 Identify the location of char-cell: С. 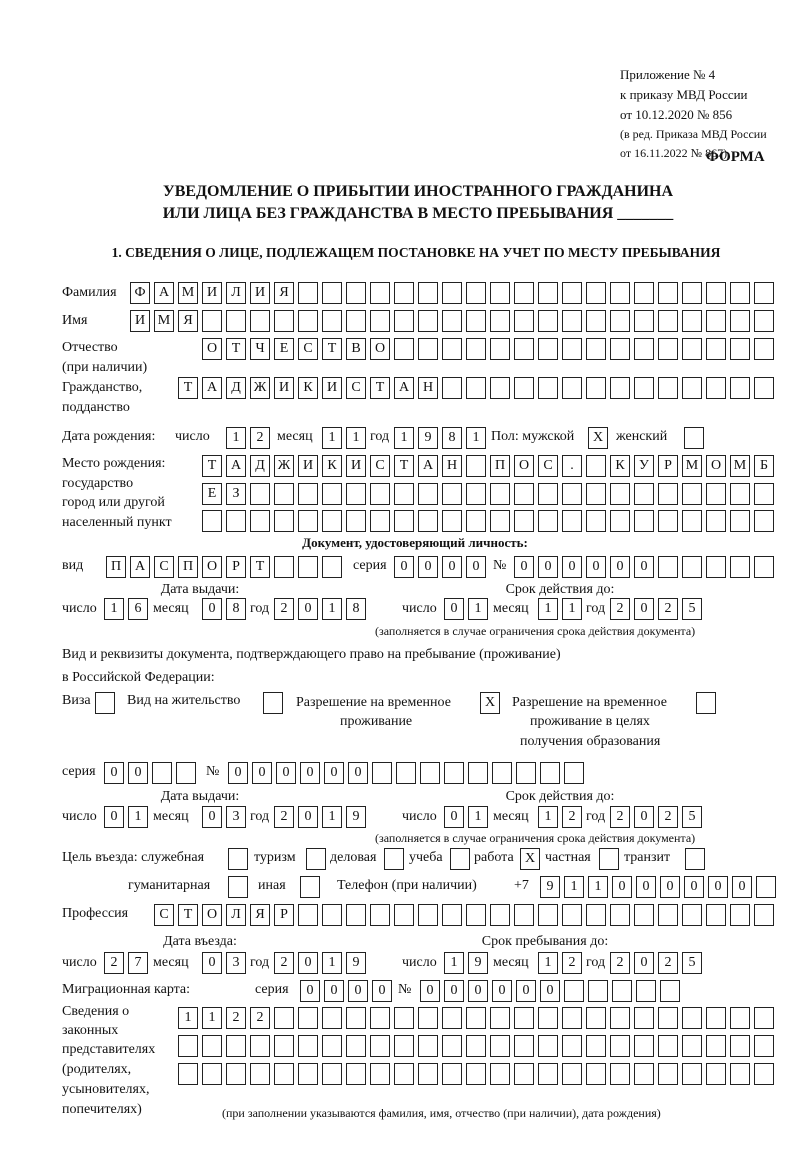
(356, 388).